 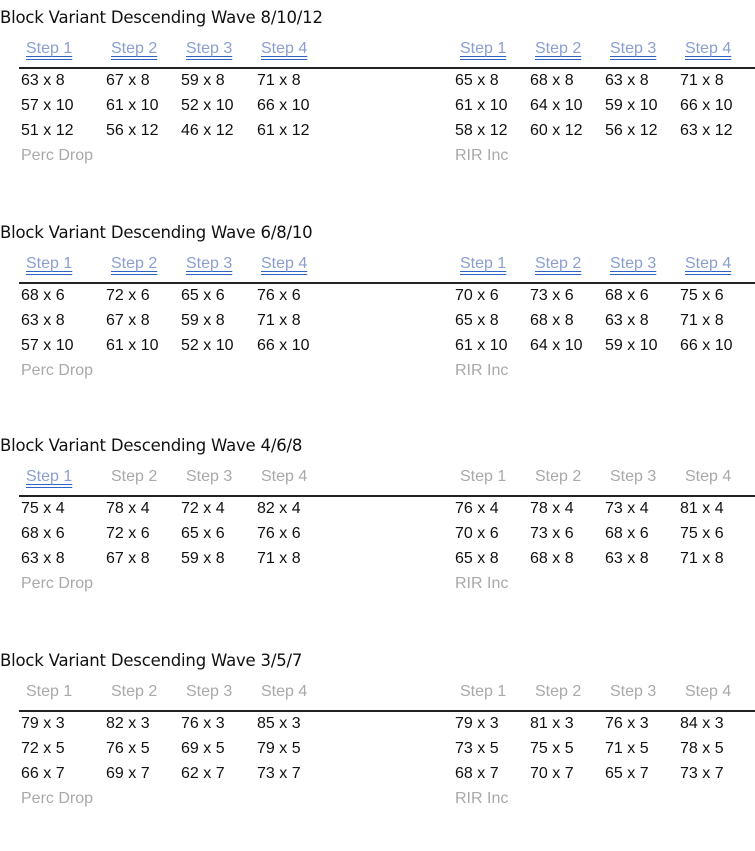 What do you see at coordinates (279, 723) in the screenshot?
I see `left-table-cell: 85 x 3` at bounding box center [279, 723].